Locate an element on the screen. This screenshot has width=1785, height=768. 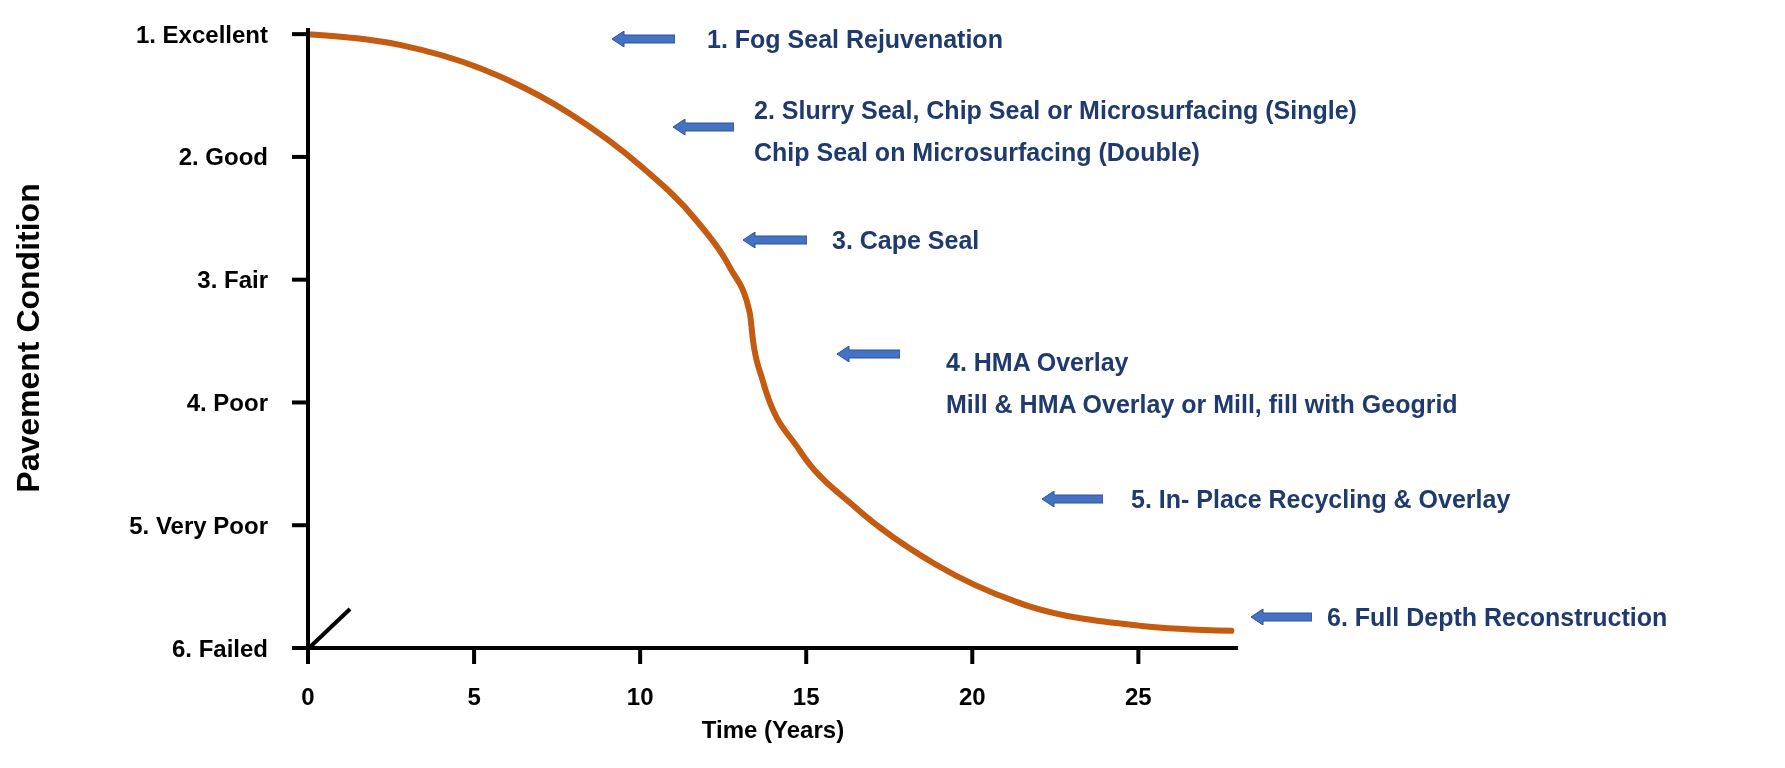
x-tick-label: 25 is located at coordinates (1138, 697).